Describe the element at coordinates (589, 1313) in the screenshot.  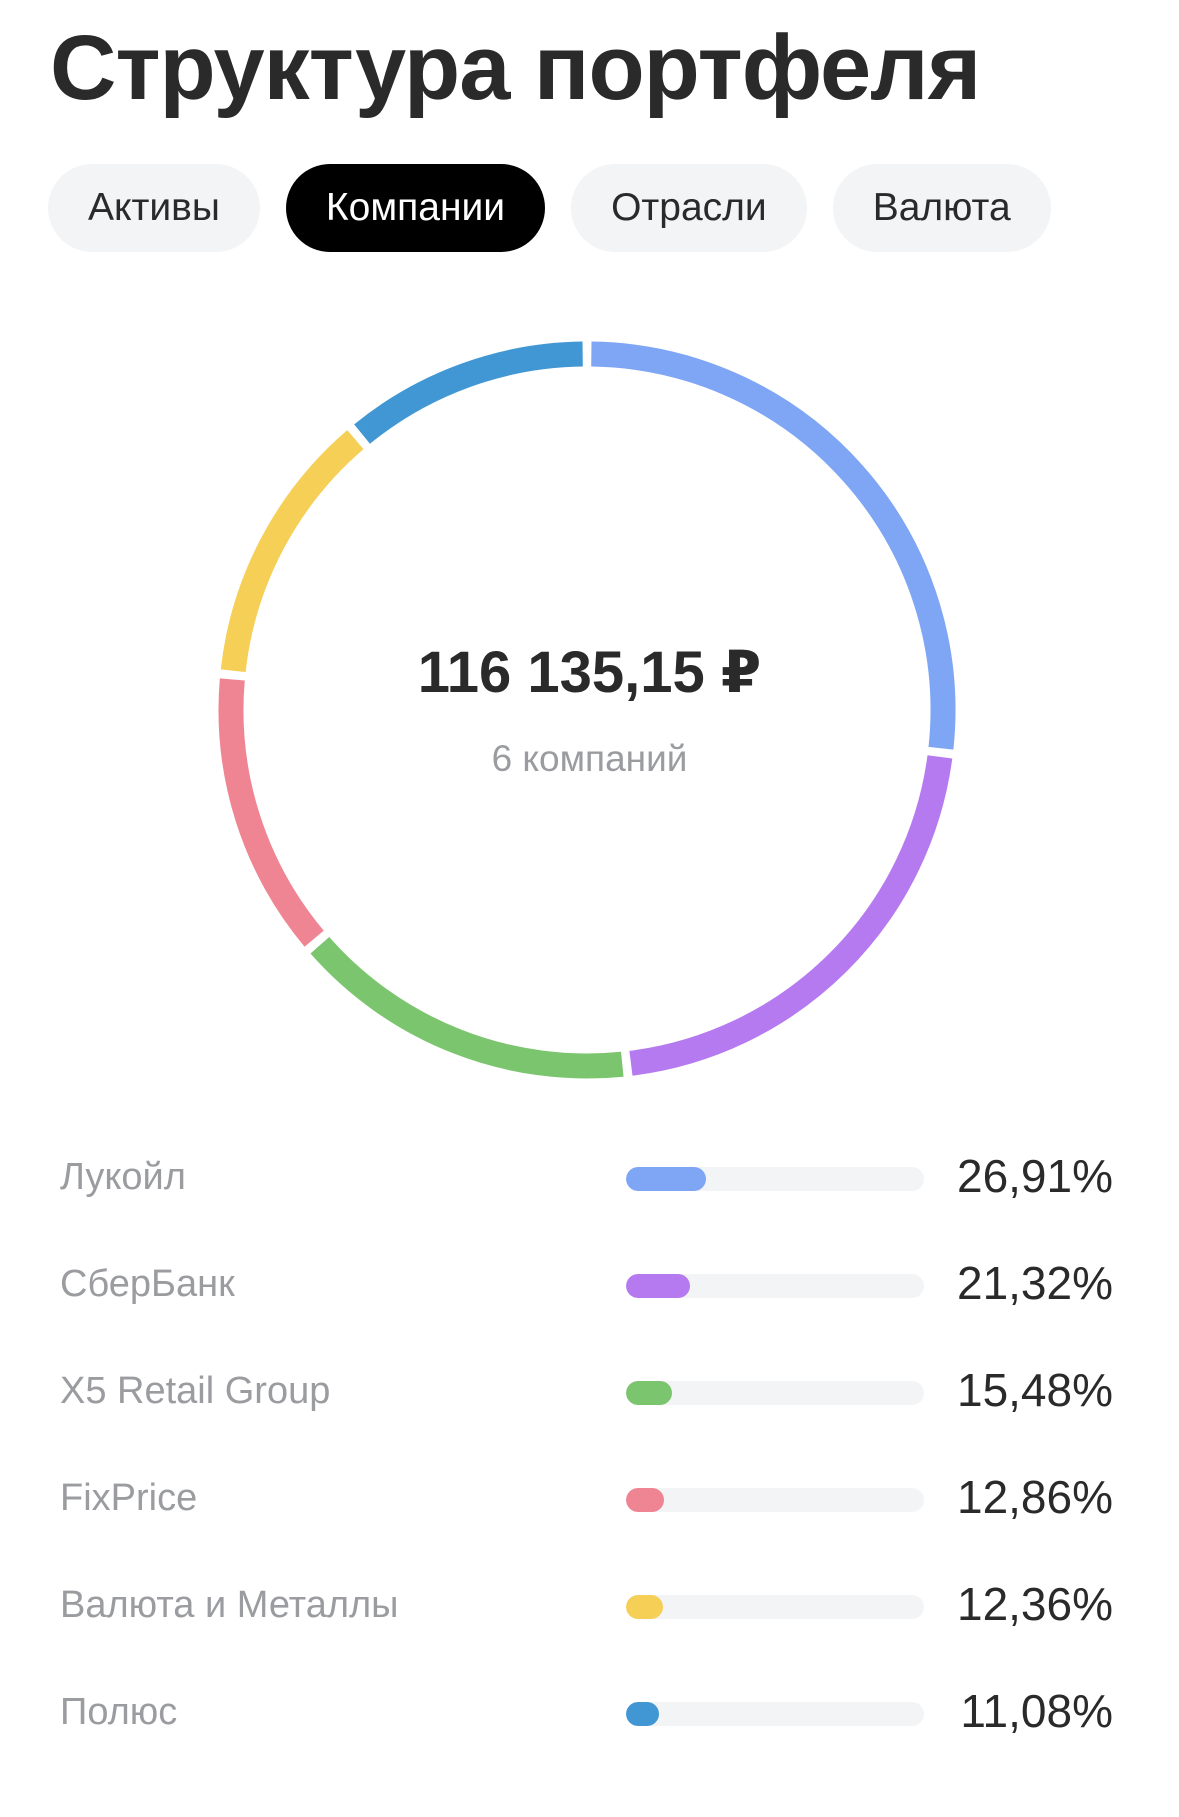
I see `list-item: СберБанк 21,32%` at that location.